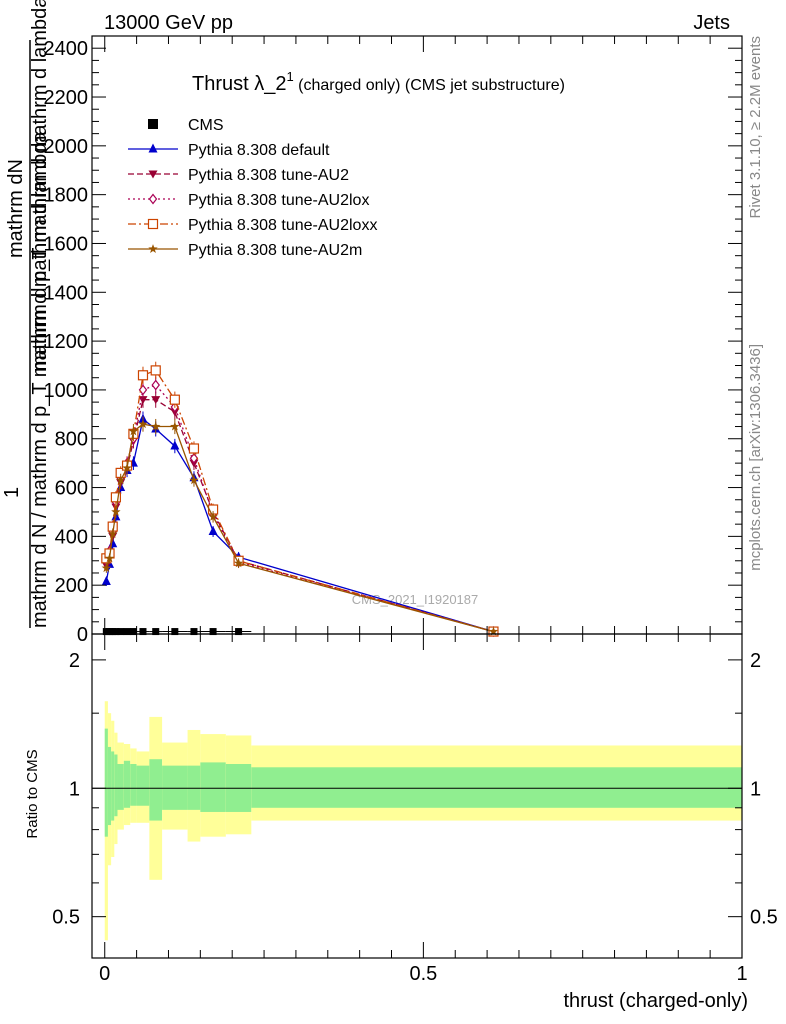 The width and height of the screenshot is (786, 1024). Describe the element at coordinates (16, 208) in the screenshot. I see `ylabel-top: mathrm dN` at that location.